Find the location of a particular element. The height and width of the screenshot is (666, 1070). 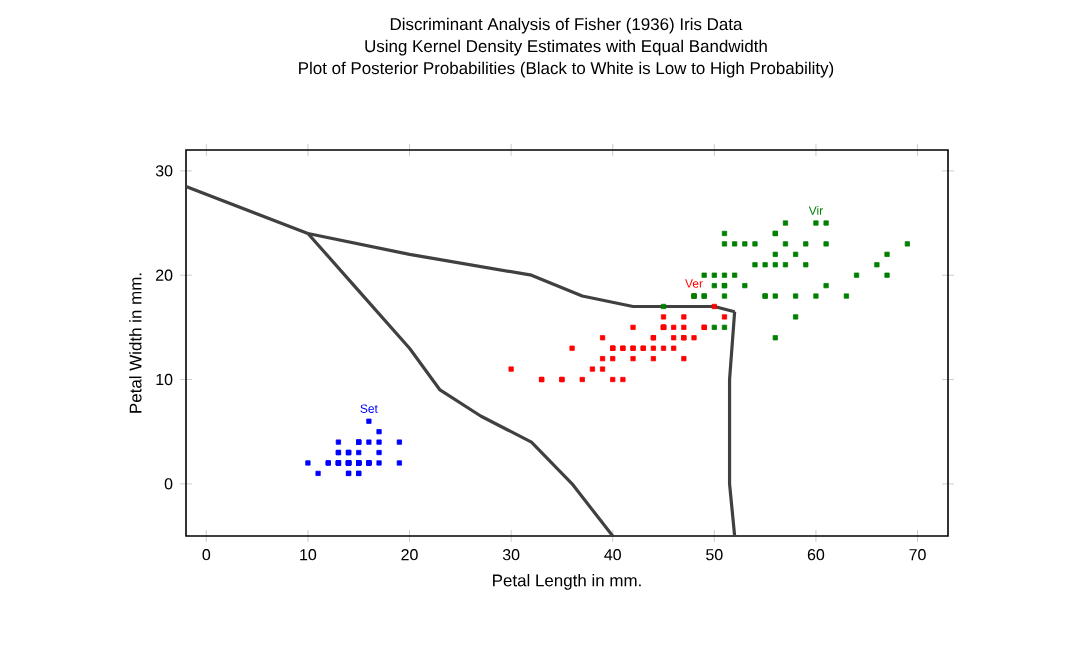

y-axis-title: Petal Width in mm. is located at coordinates (135, 343).